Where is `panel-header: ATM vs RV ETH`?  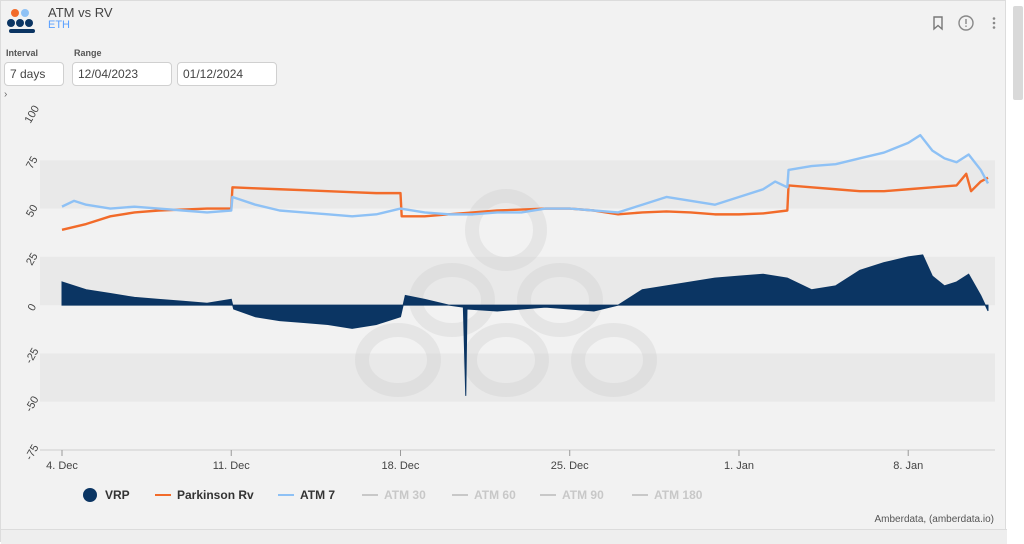
panel-header: ATM vs RV ETH is located at coordinates (504, 23).